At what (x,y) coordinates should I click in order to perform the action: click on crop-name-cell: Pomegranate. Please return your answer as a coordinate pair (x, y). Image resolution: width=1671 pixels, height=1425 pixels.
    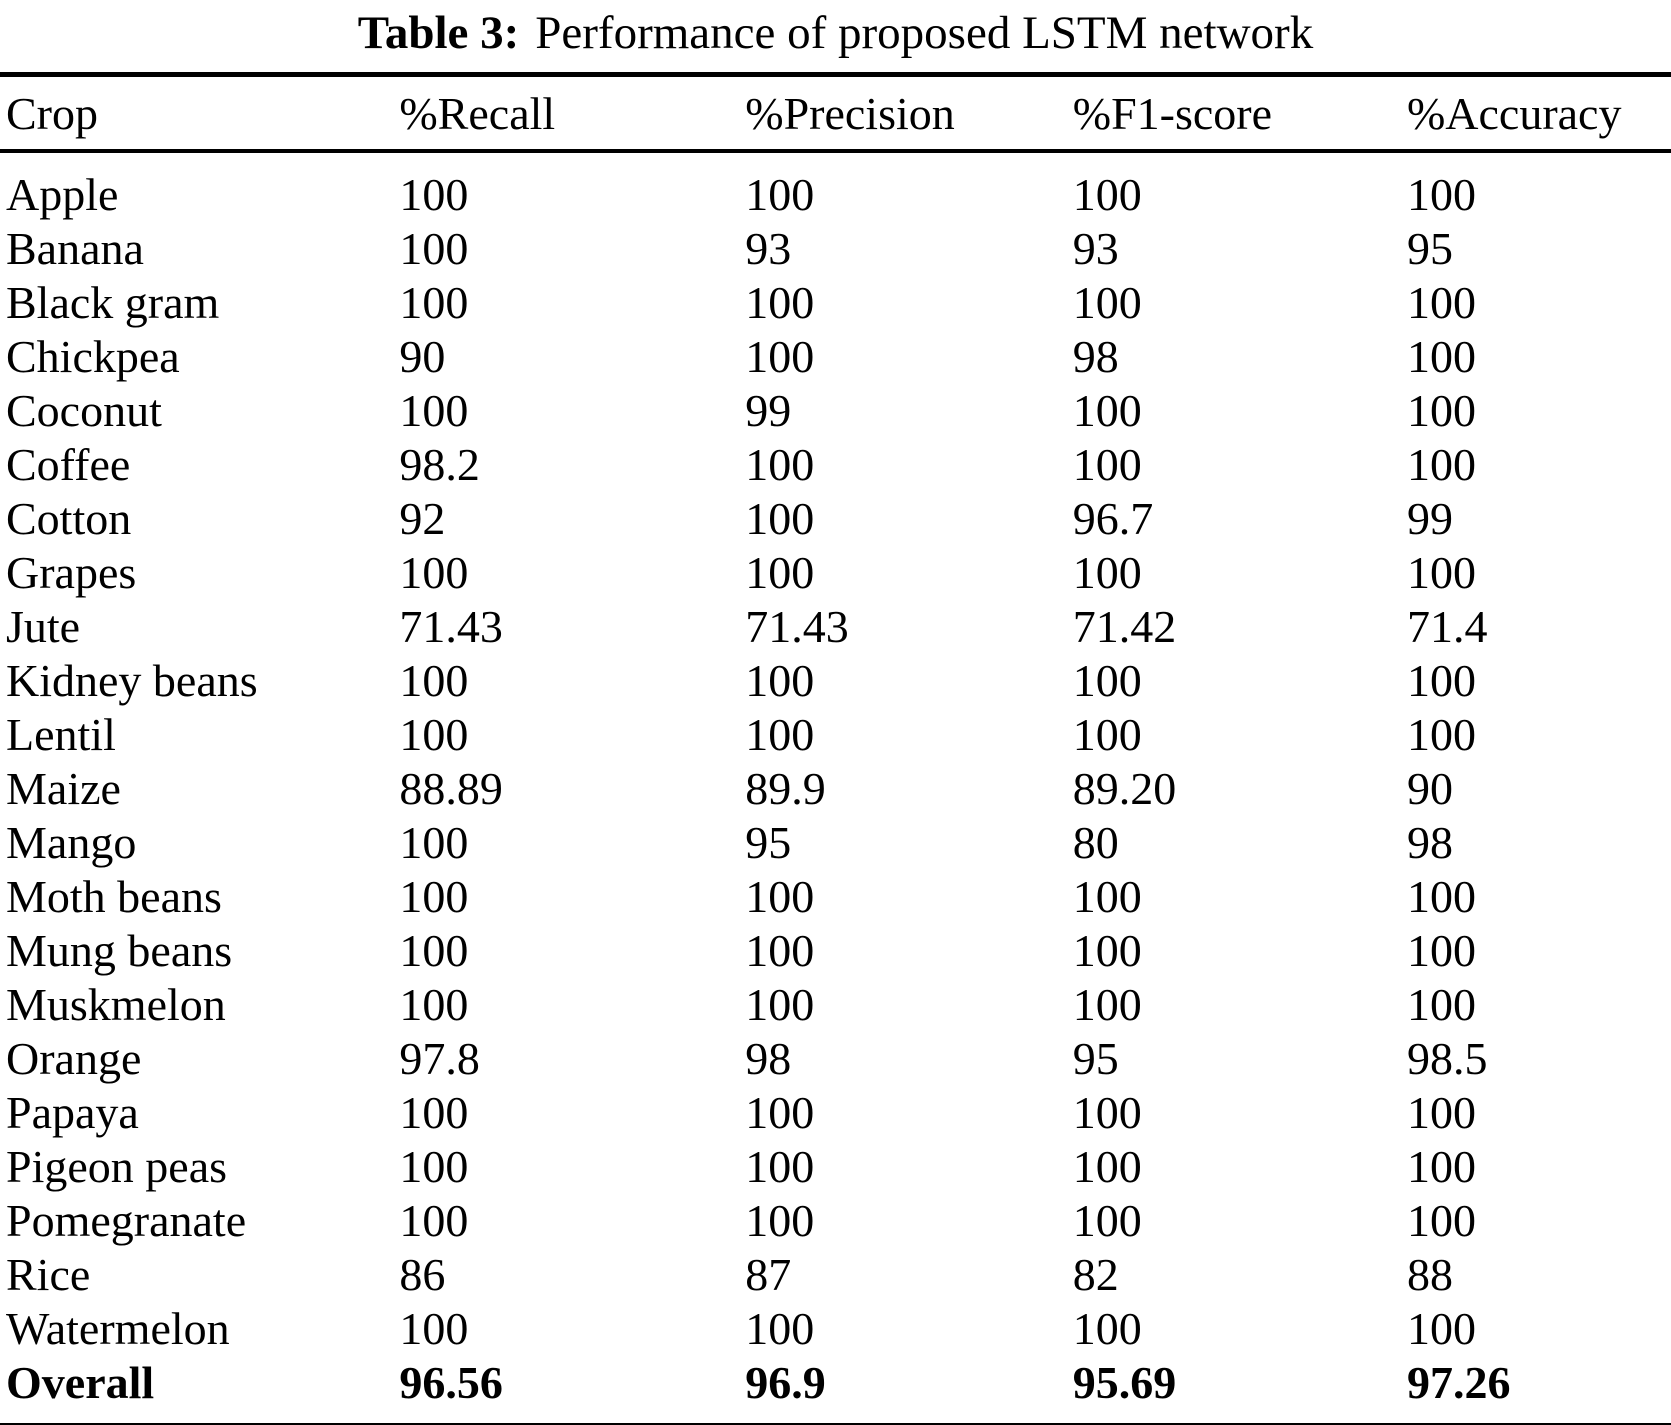
    Looking at the image, I should click on (126, 1220).